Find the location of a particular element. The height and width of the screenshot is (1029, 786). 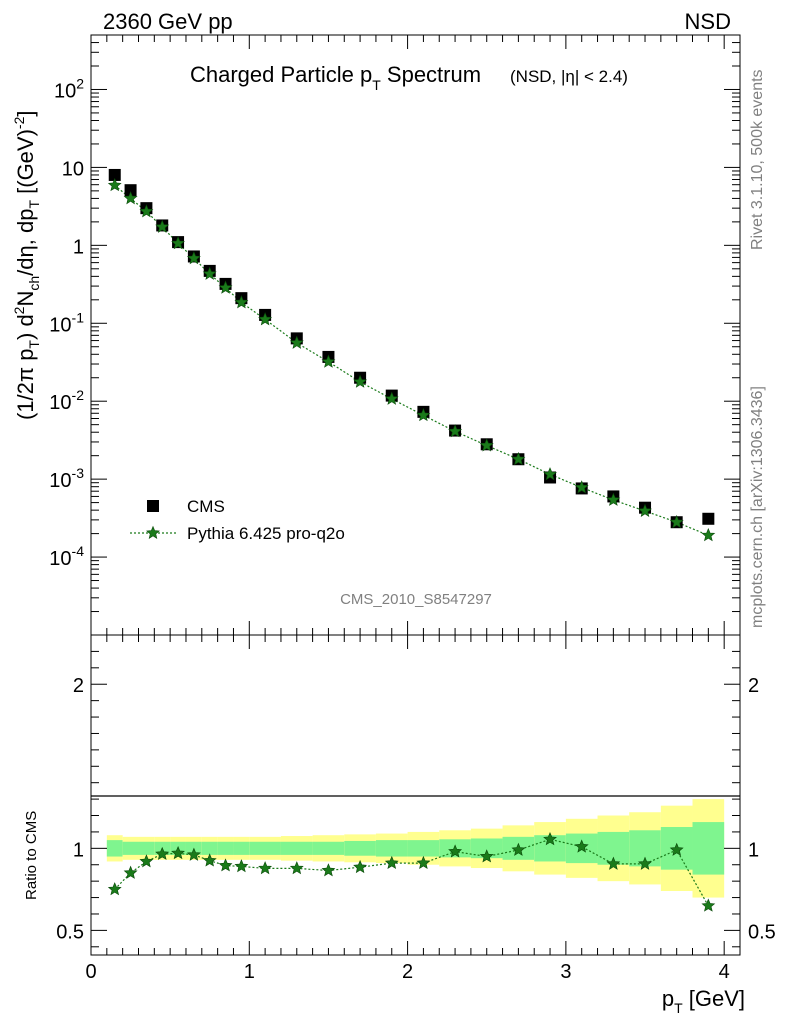

main-y-tick-label: 10² is located at coordinates (69, 88).